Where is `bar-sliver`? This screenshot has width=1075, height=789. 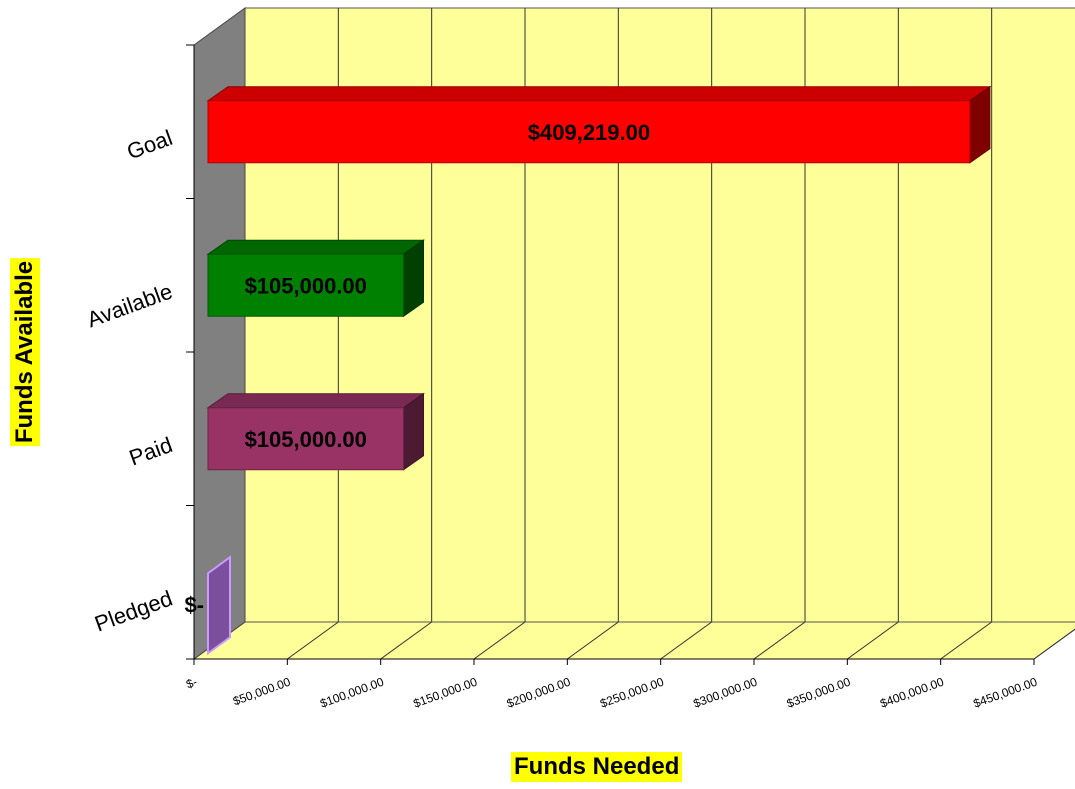 bar-sliver is located at coordinates (219, 605).